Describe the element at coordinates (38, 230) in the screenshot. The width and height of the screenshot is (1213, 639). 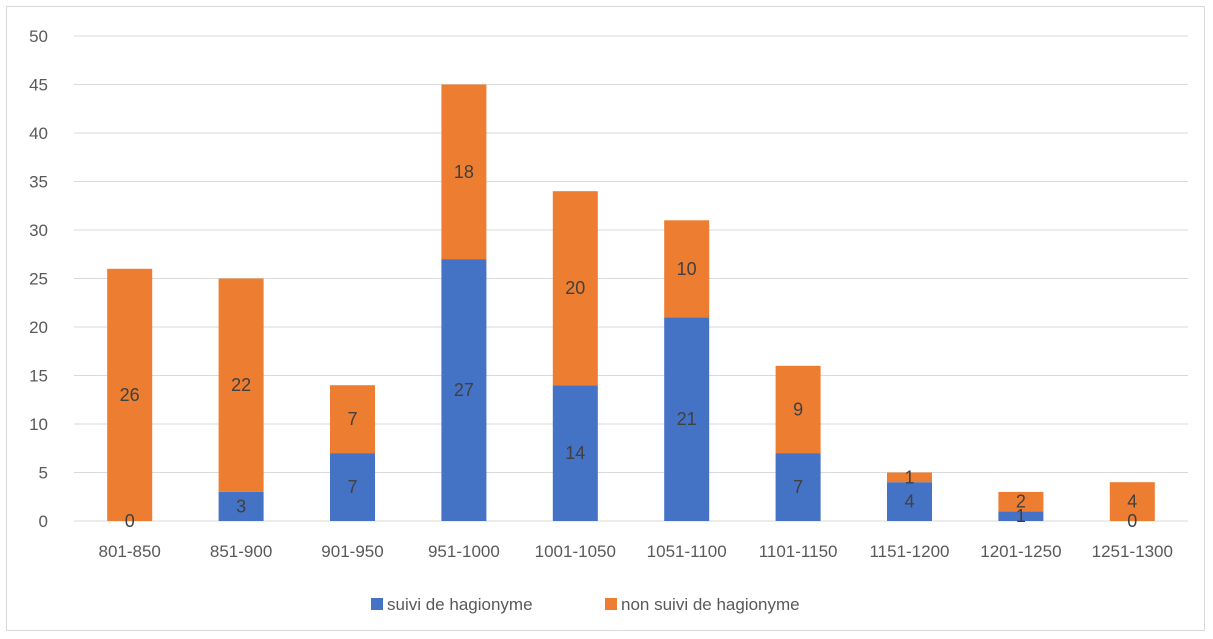
I see `y-tick-label: 30` at that location.